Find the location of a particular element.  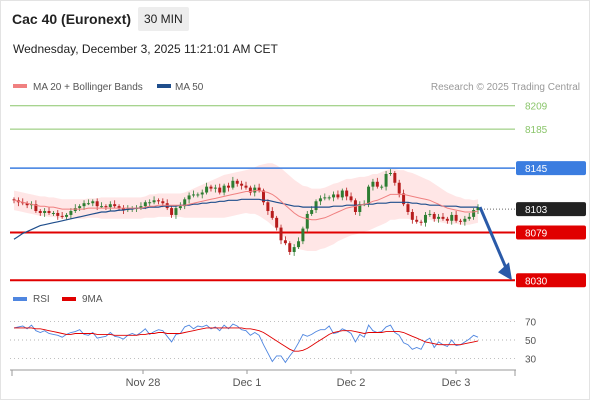

ma20-line is located at coordinates (246, 205).